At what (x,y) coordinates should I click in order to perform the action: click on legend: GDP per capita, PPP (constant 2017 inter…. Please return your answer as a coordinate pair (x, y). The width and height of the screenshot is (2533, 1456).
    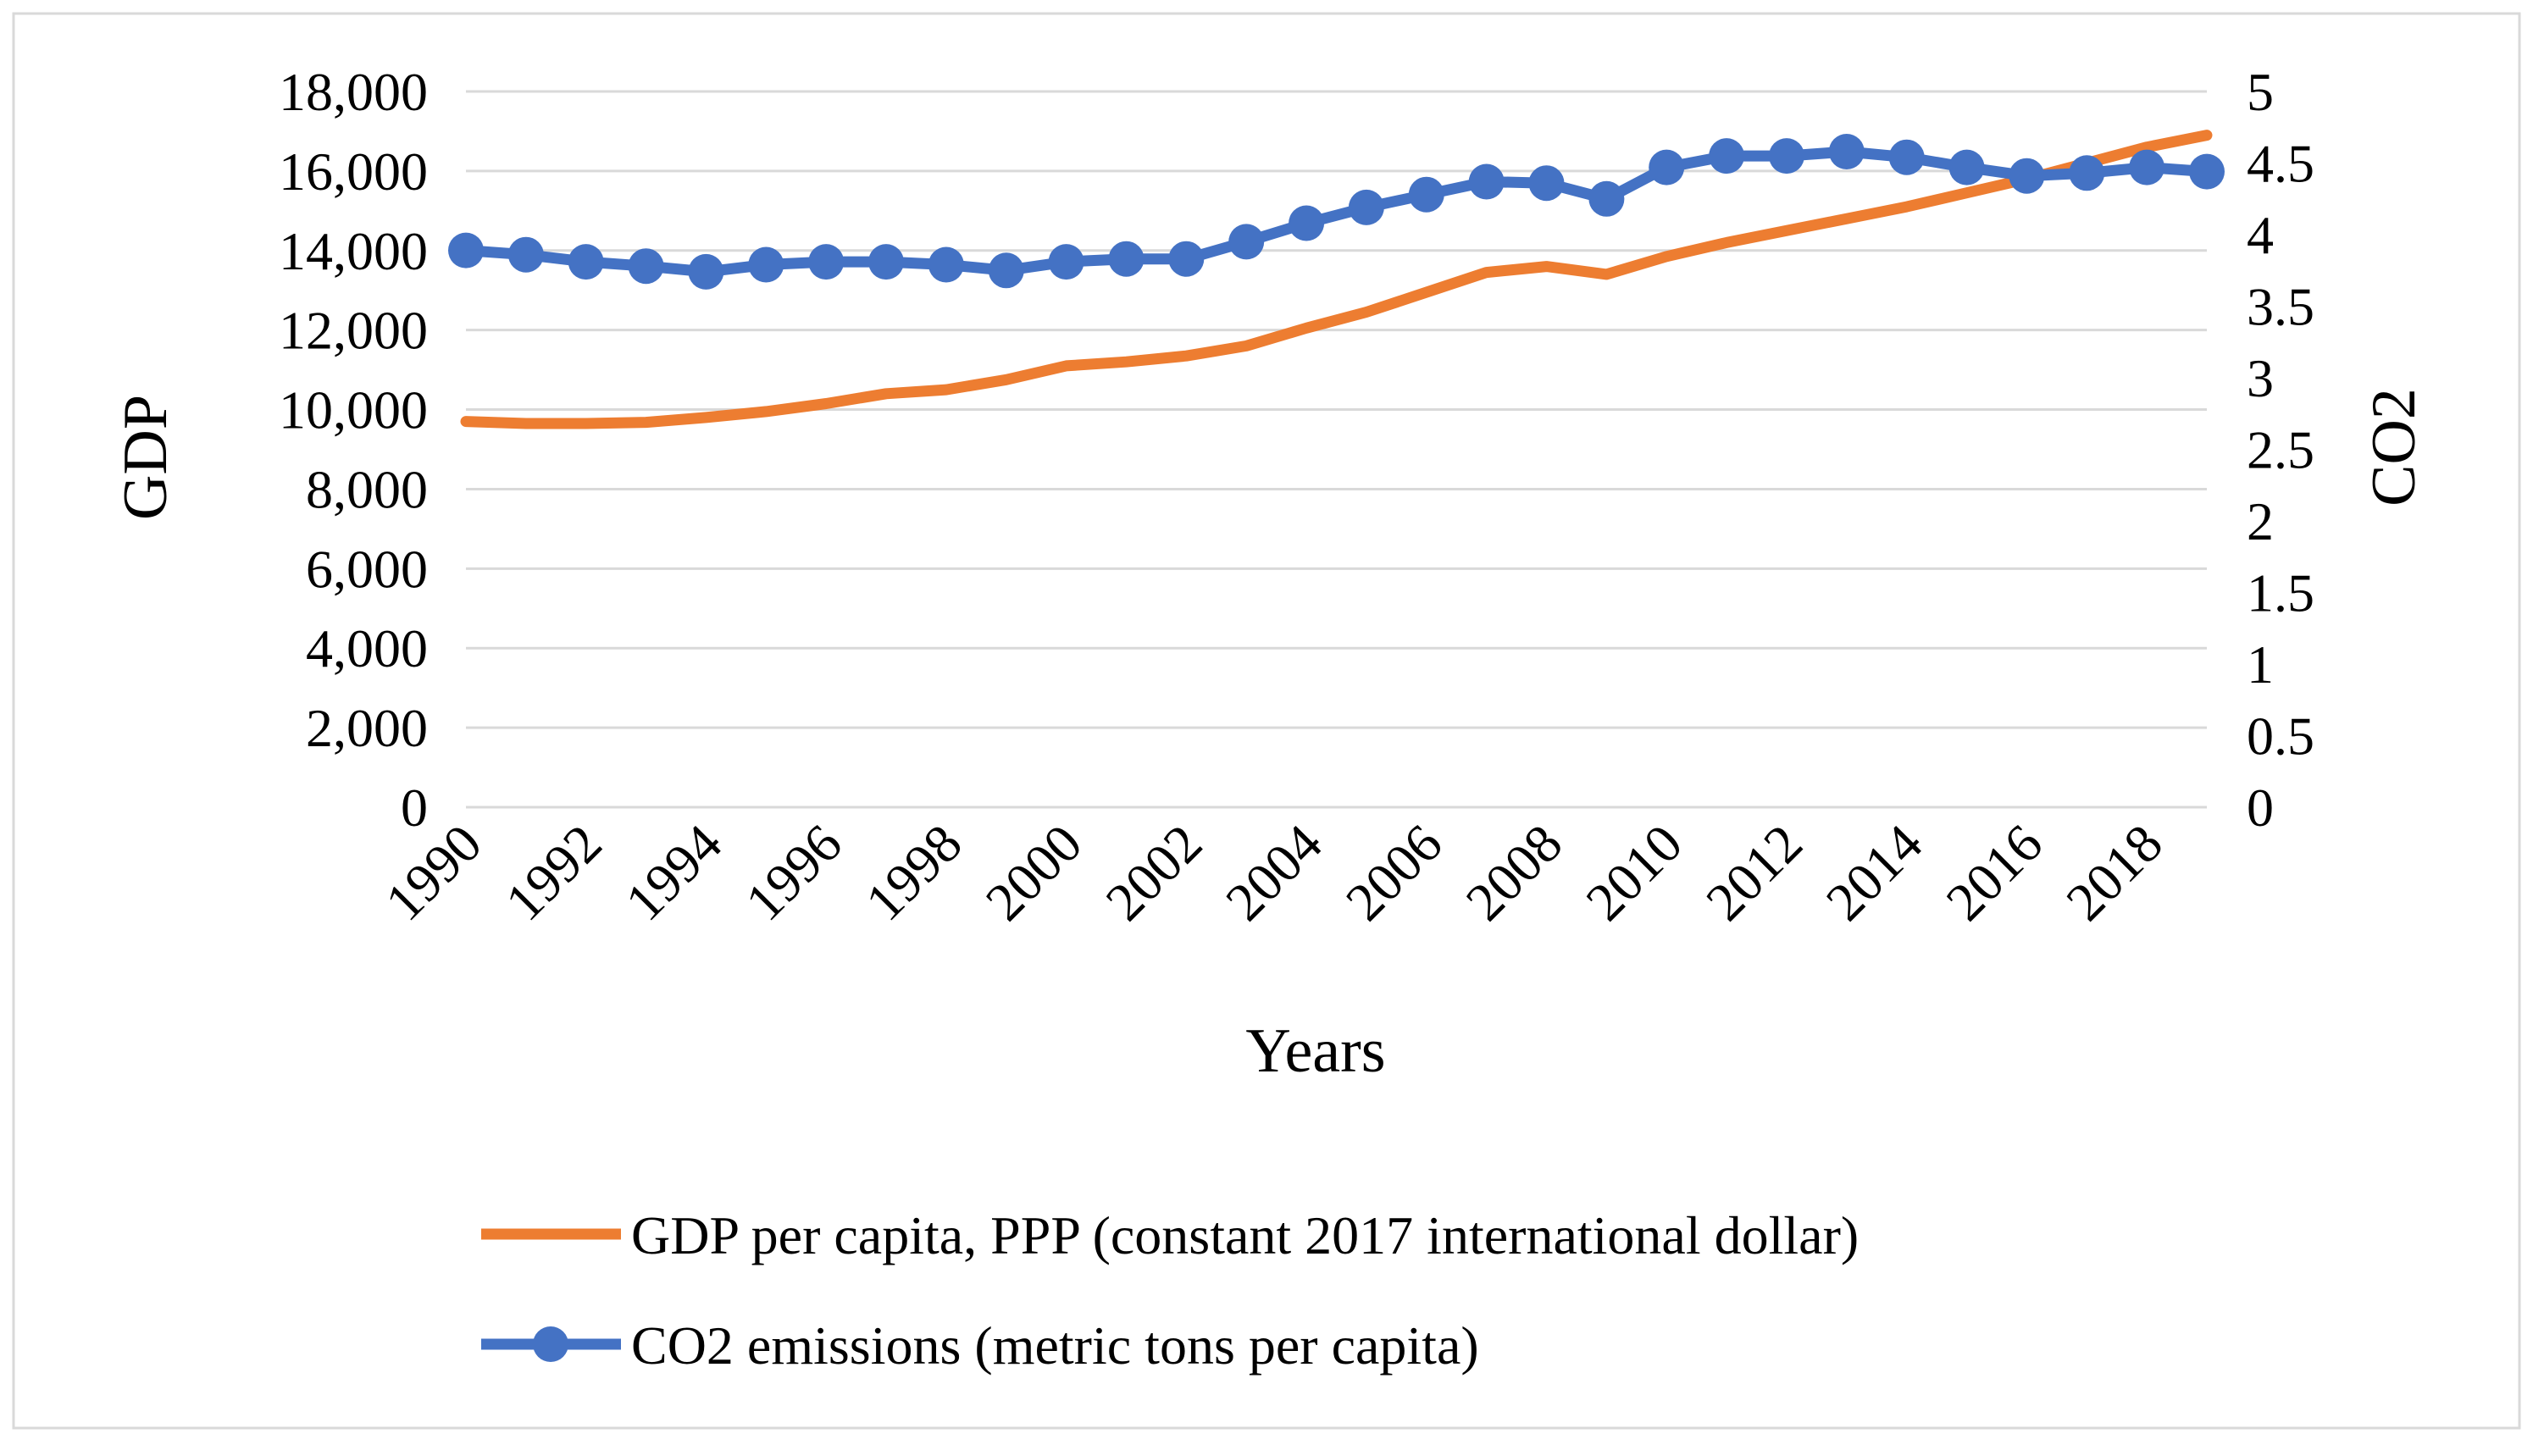
    Looking at the image, I should click on (1170, 1290).